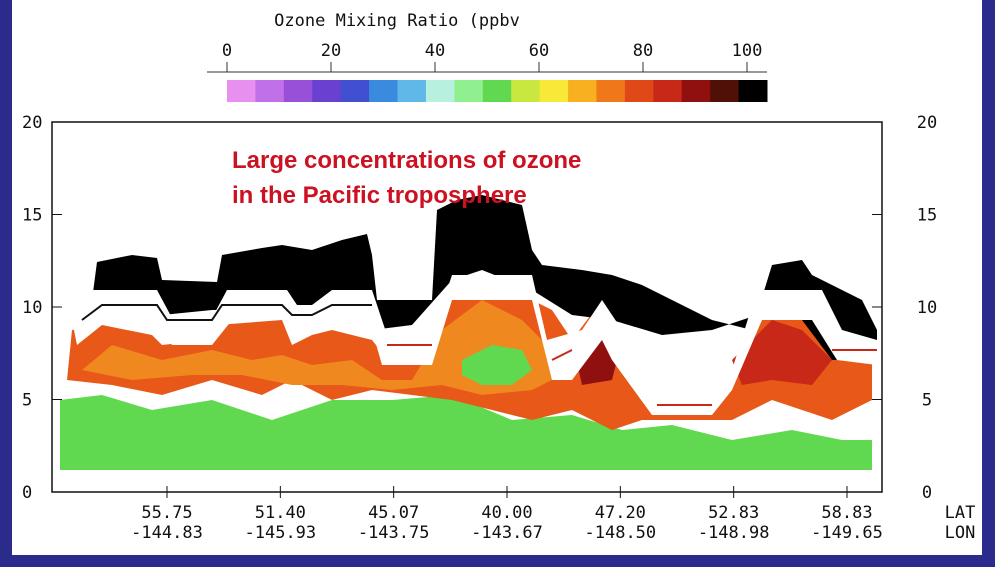 The image size is (995, 567). I want to click on colorbar-title: Ozone Mixing Ratio (ppbv, so click(397, 21).